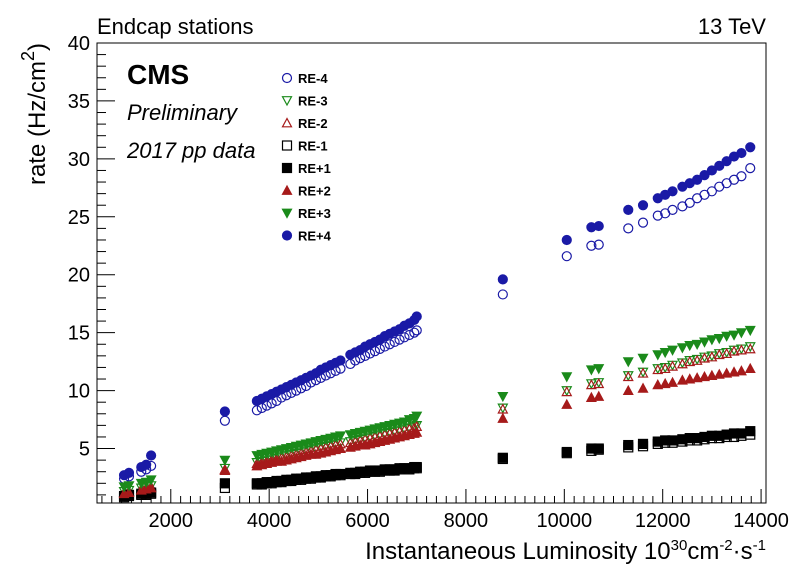 The width and height of the screenshot is (796, 572). I want to click on x-tick-label: 10000, so click(565, 521).